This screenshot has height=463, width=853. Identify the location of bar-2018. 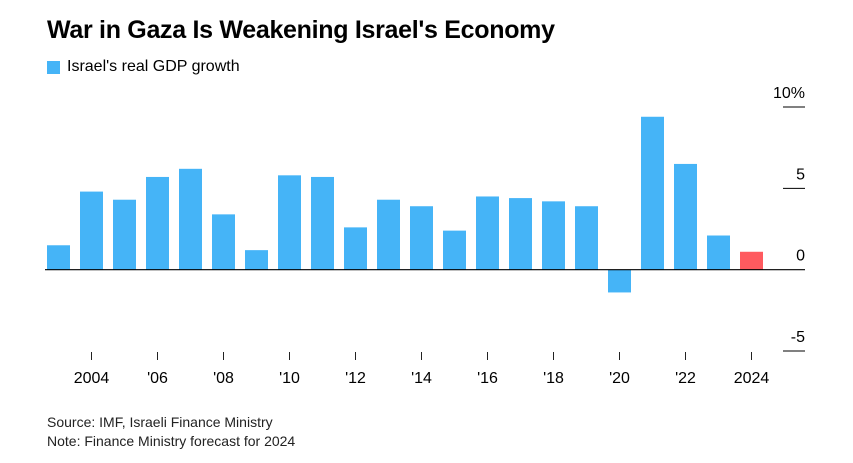
(553, 235).